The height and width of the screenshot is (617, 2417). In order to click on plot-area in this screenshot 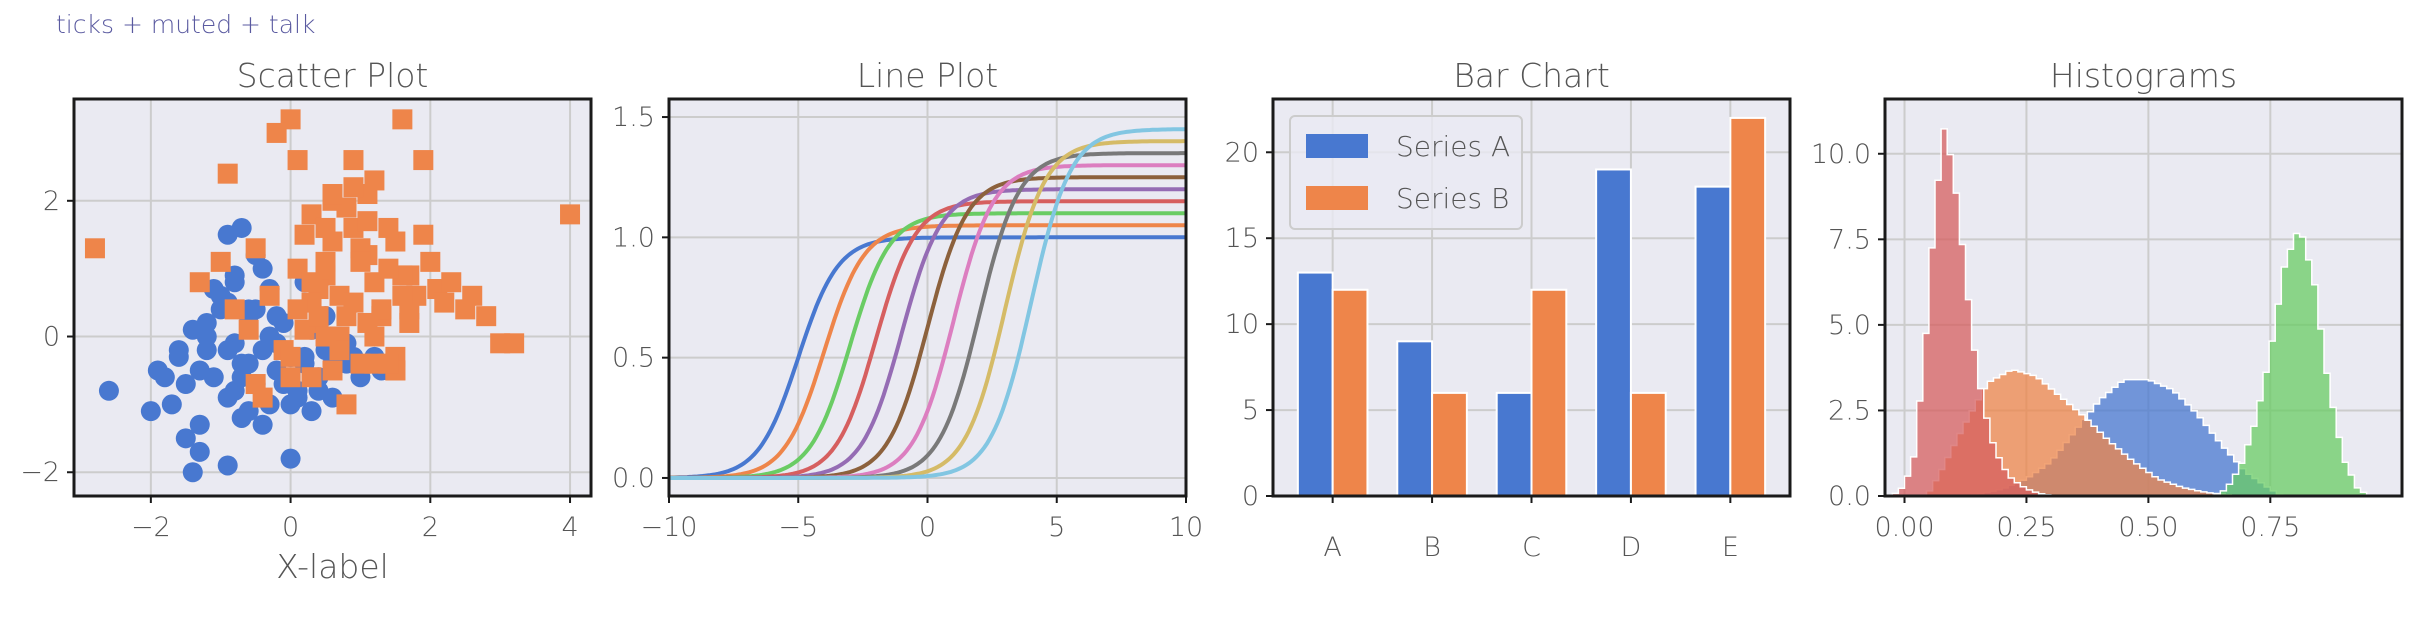, I will do `click(927, 303)`.